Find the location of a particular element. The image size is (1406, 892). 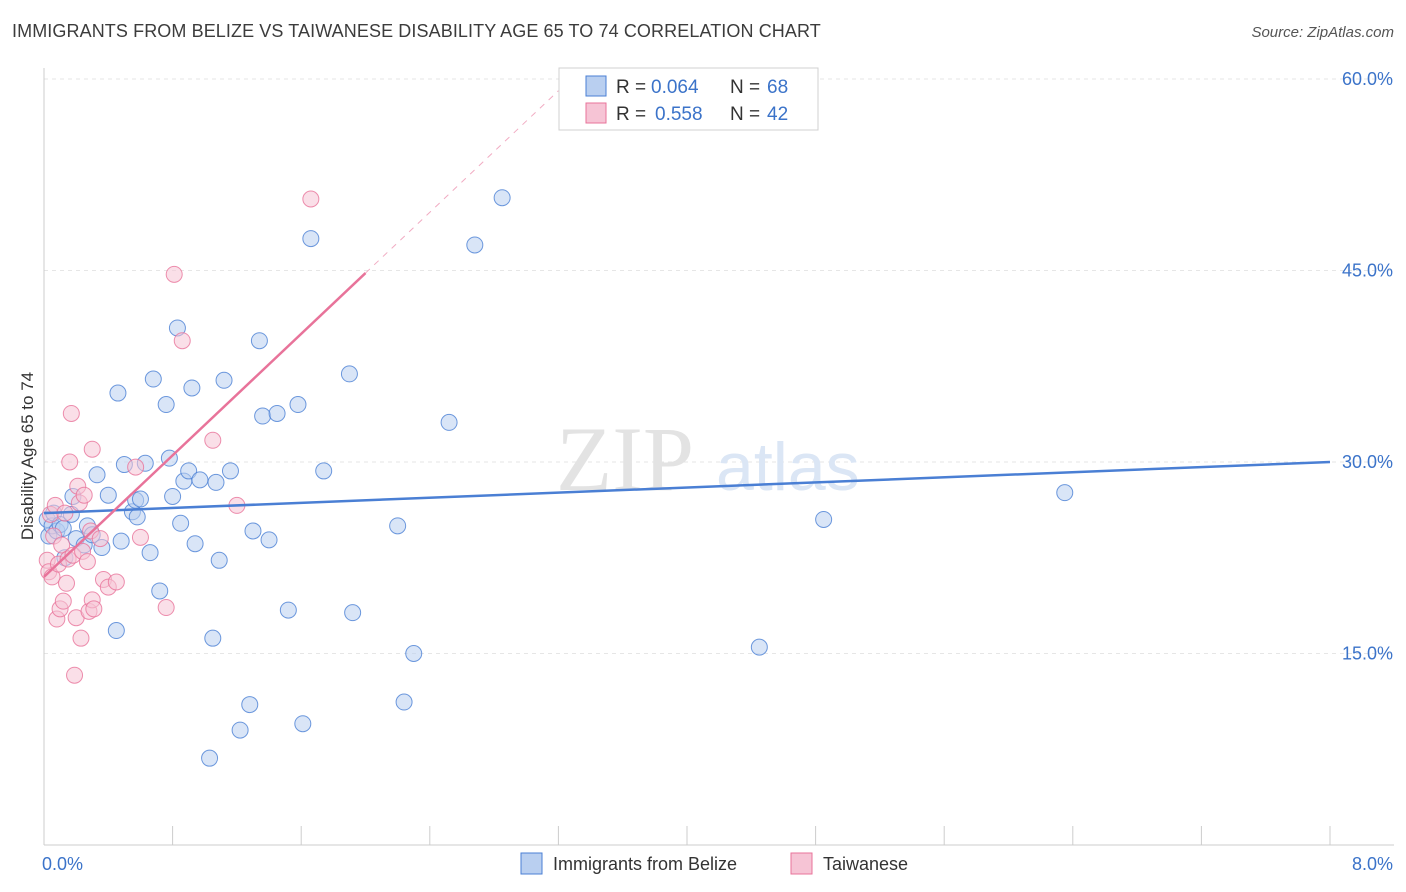

legend-n-value-belize: 68 is located at coordinates (777, 87).